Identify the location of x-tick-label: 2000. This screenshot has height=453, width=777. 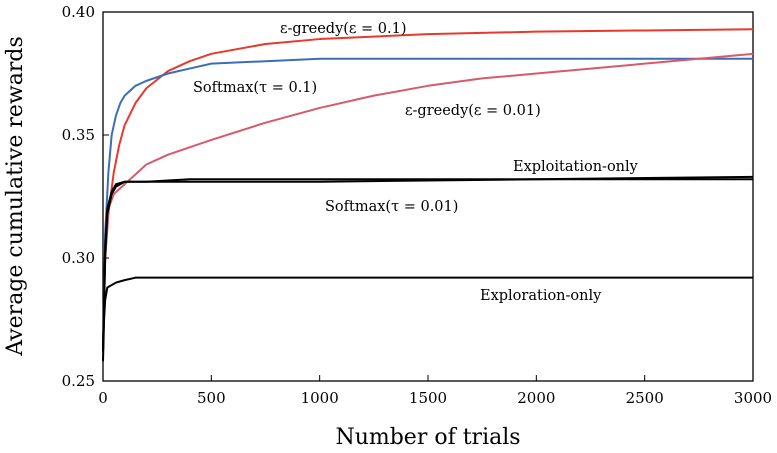
(536, 398).